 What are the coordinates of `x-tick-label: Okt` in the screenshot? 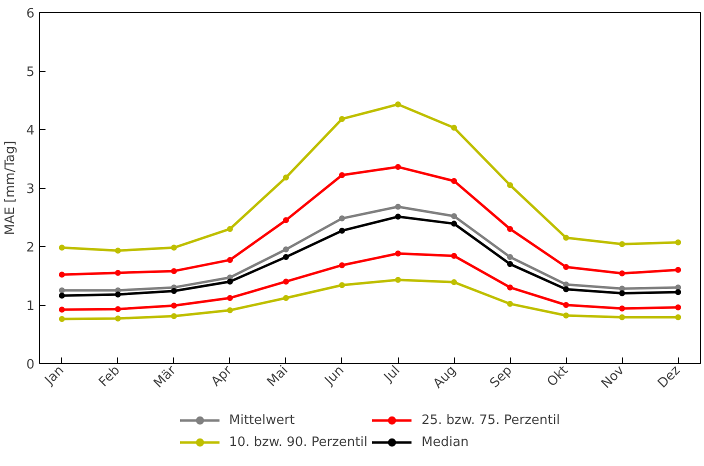 It's located at (558, 376).